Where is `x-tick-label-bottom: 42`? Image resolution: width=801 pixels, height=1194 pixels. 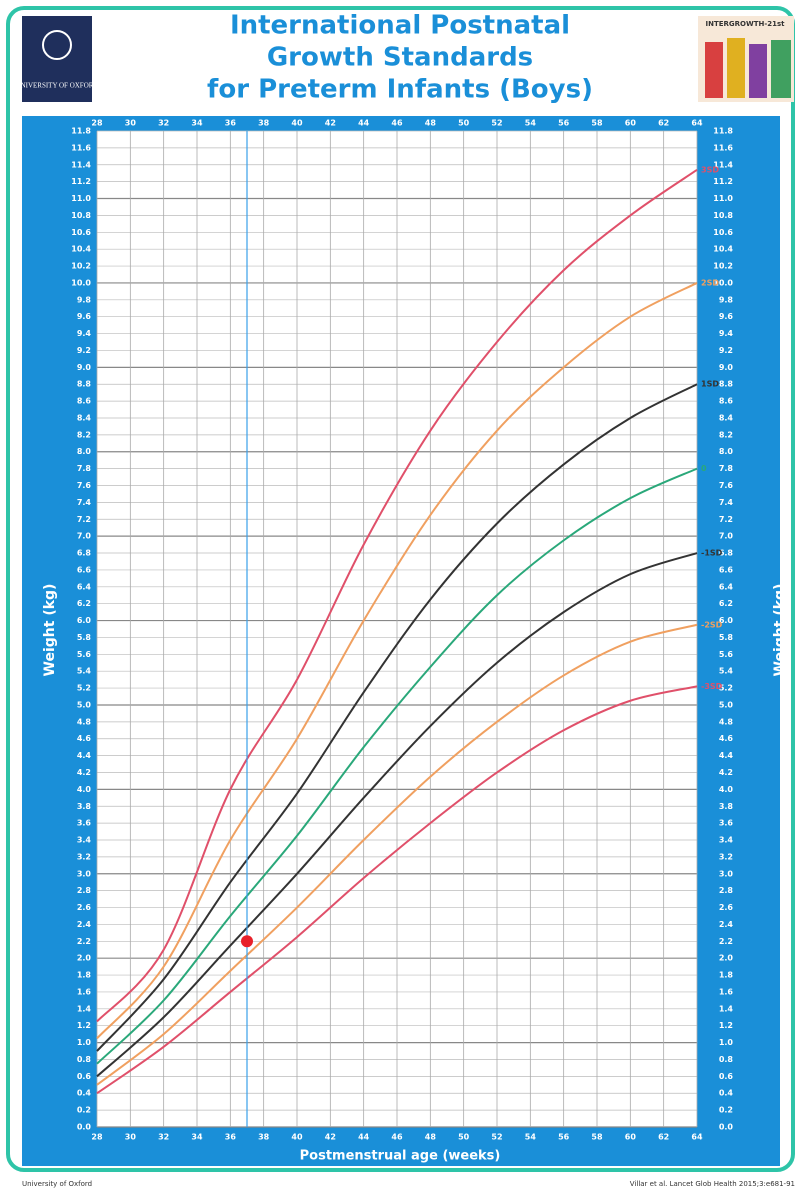
x-tick-label-bottom: 42 is located at coordinates (330, 1137).